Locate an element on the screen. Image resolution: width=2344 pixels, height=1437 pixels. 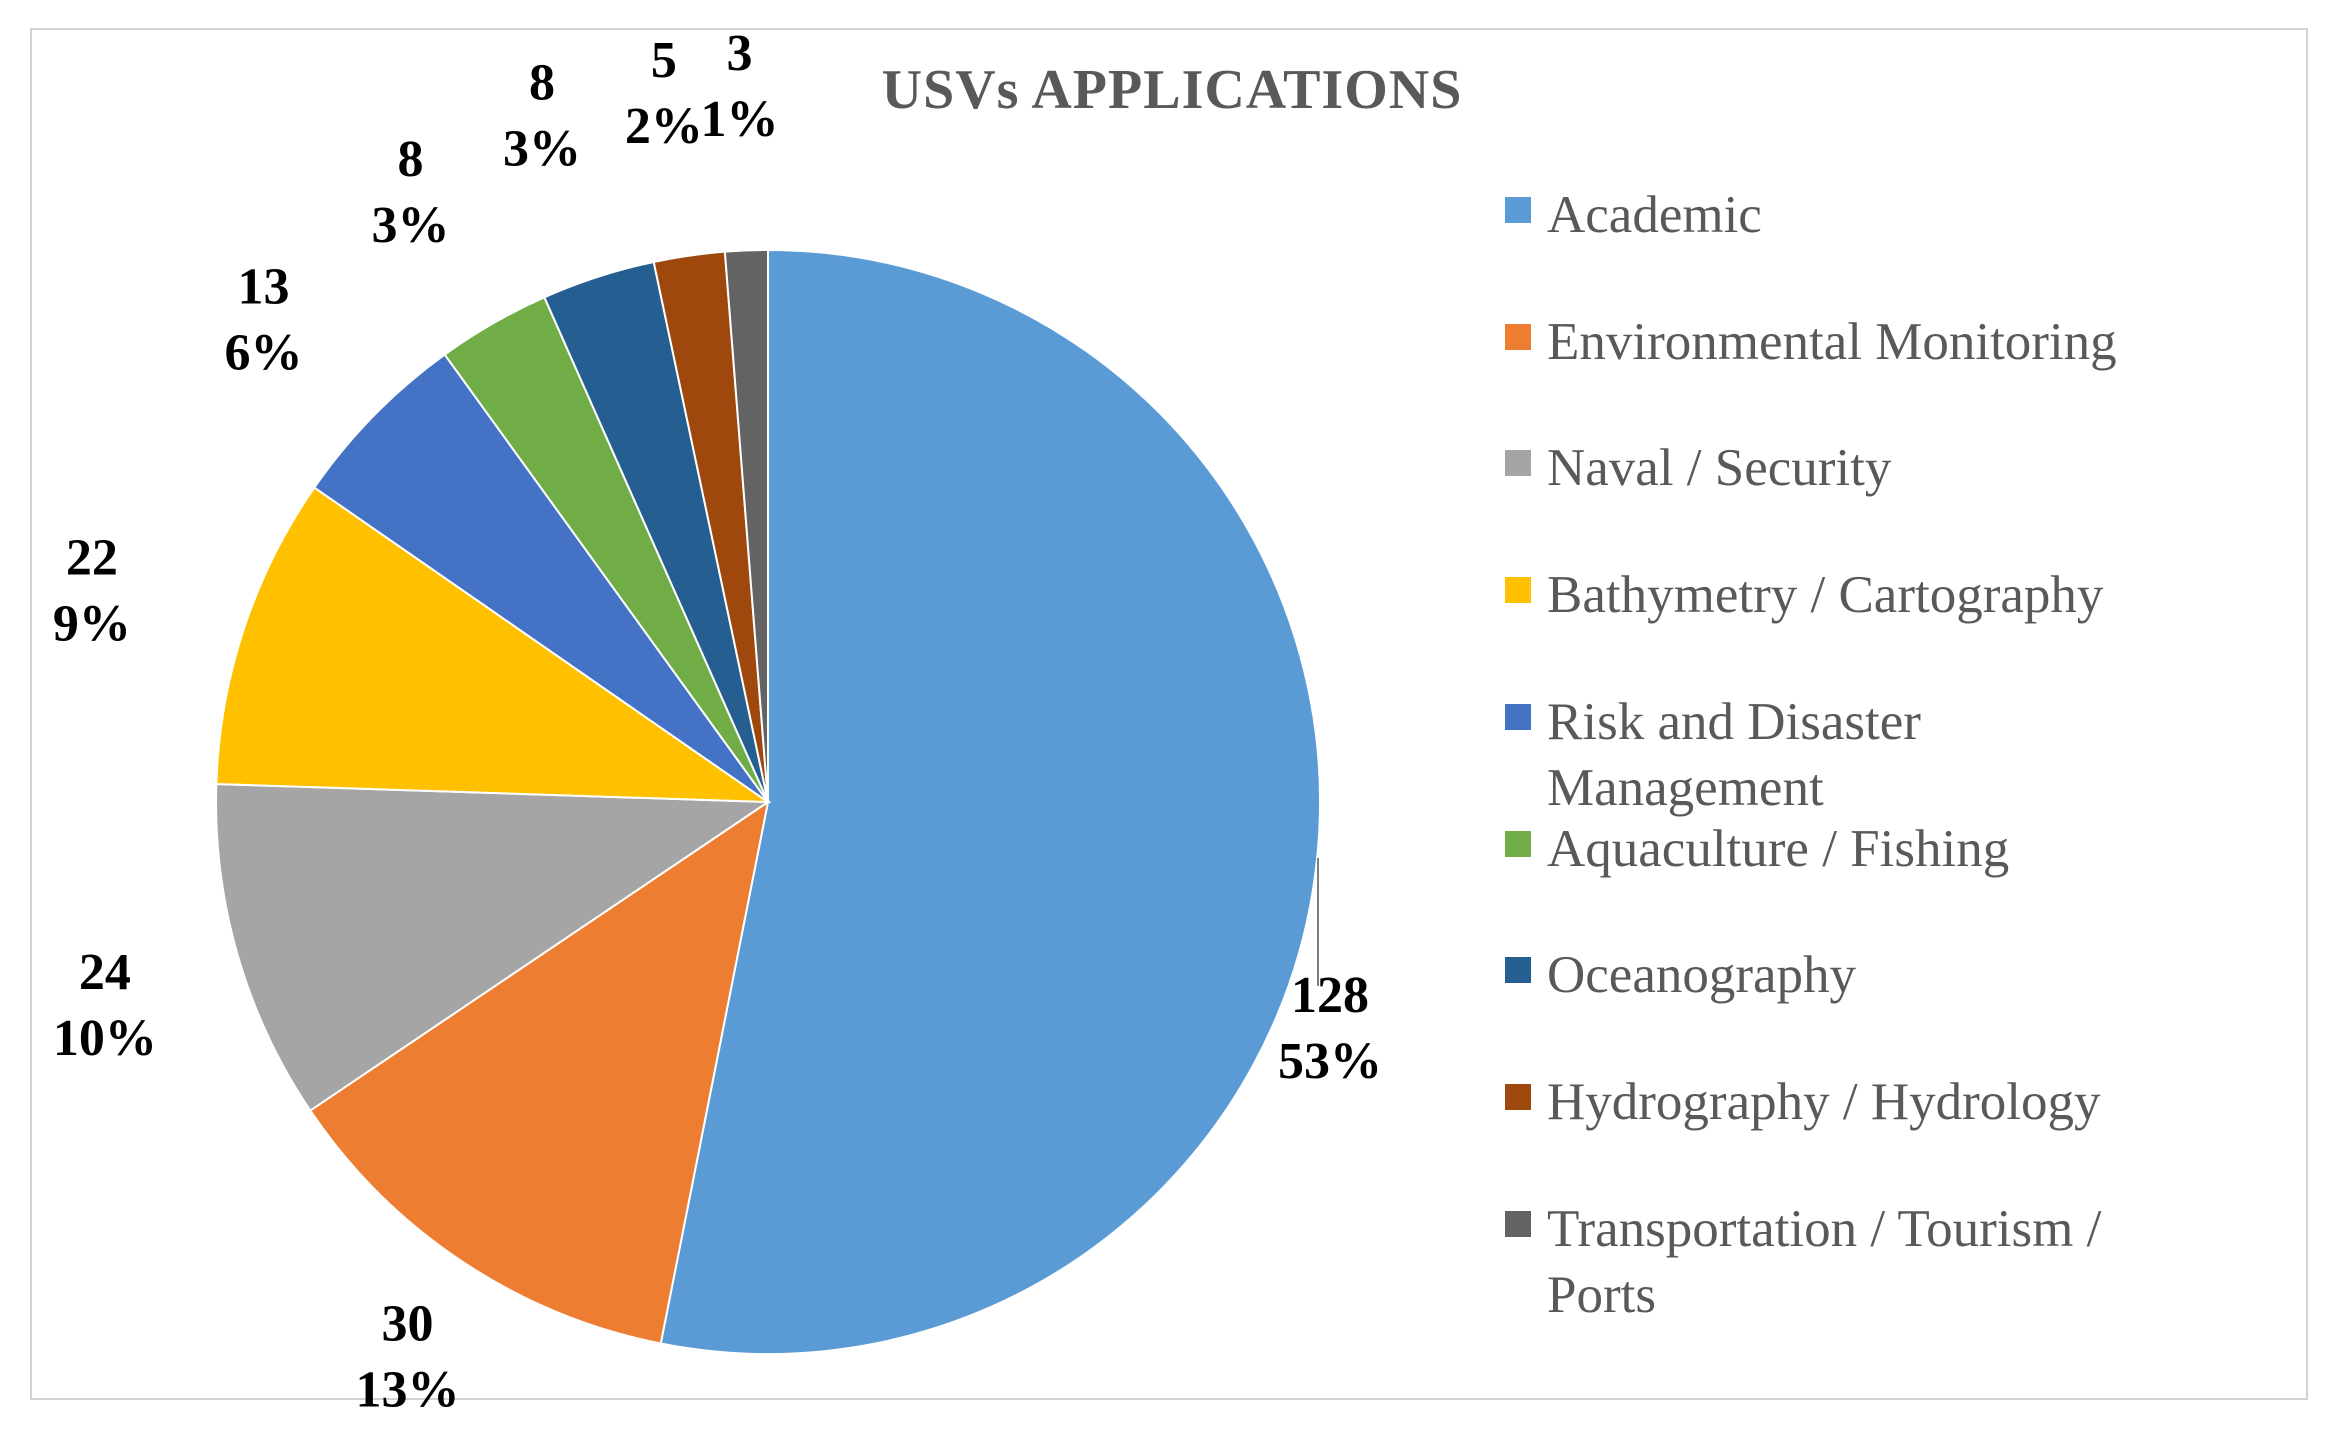
pie-slice-transportation-tourism-ports is located at coordinates (746, 525).